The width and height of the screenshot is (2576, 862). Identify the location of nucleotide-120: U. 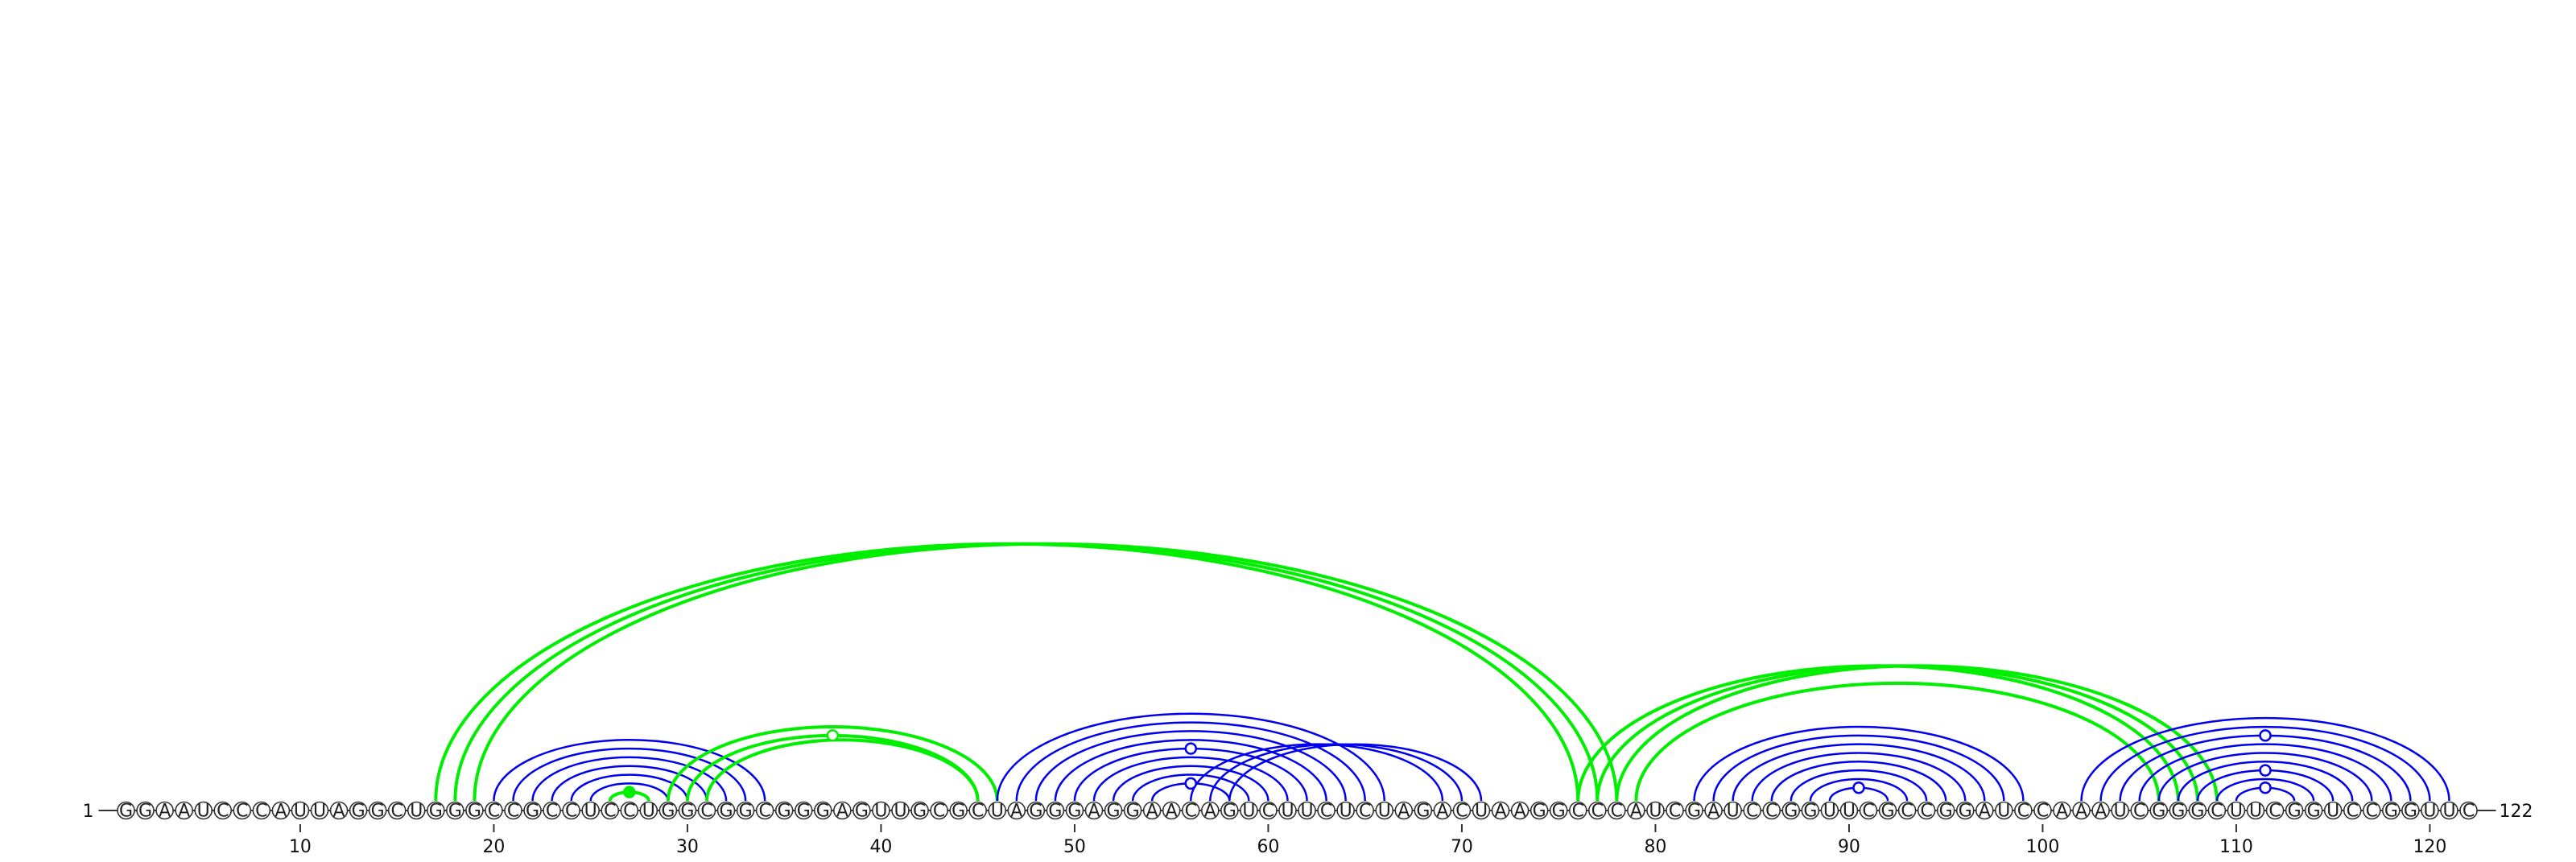
(2430, 812).